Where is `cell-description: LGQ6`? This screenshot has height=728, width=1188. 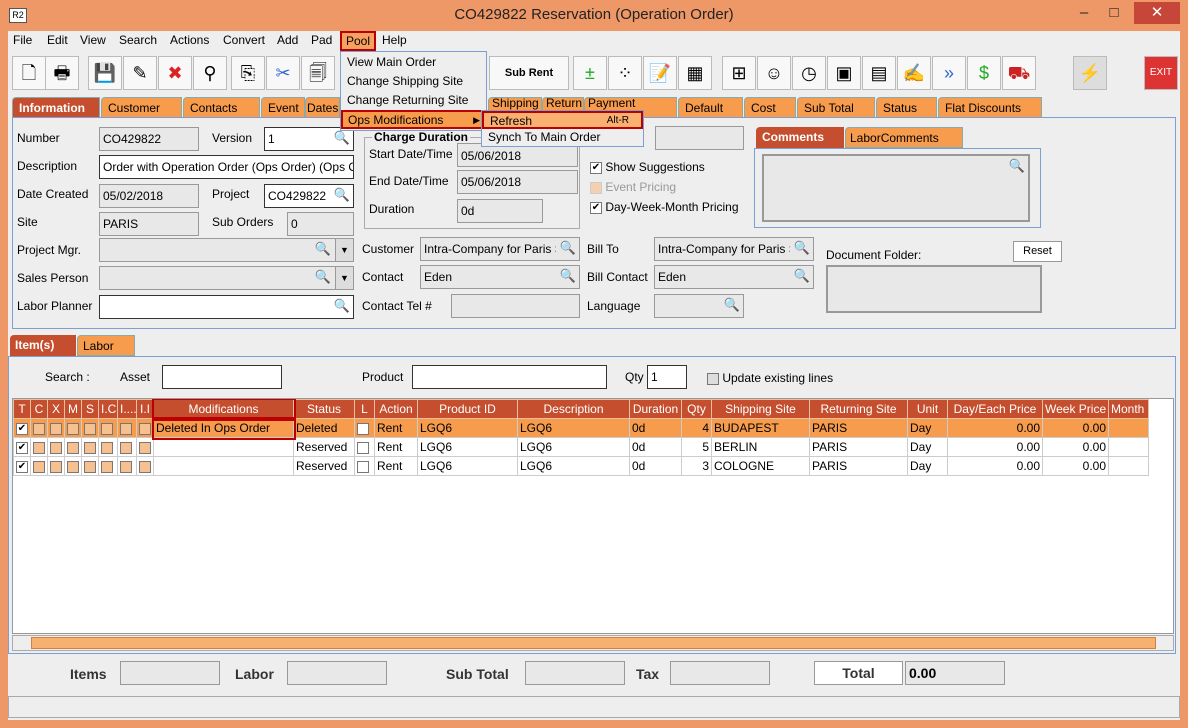 cell-description: LGQ6 is located at coordinates (573, 447).